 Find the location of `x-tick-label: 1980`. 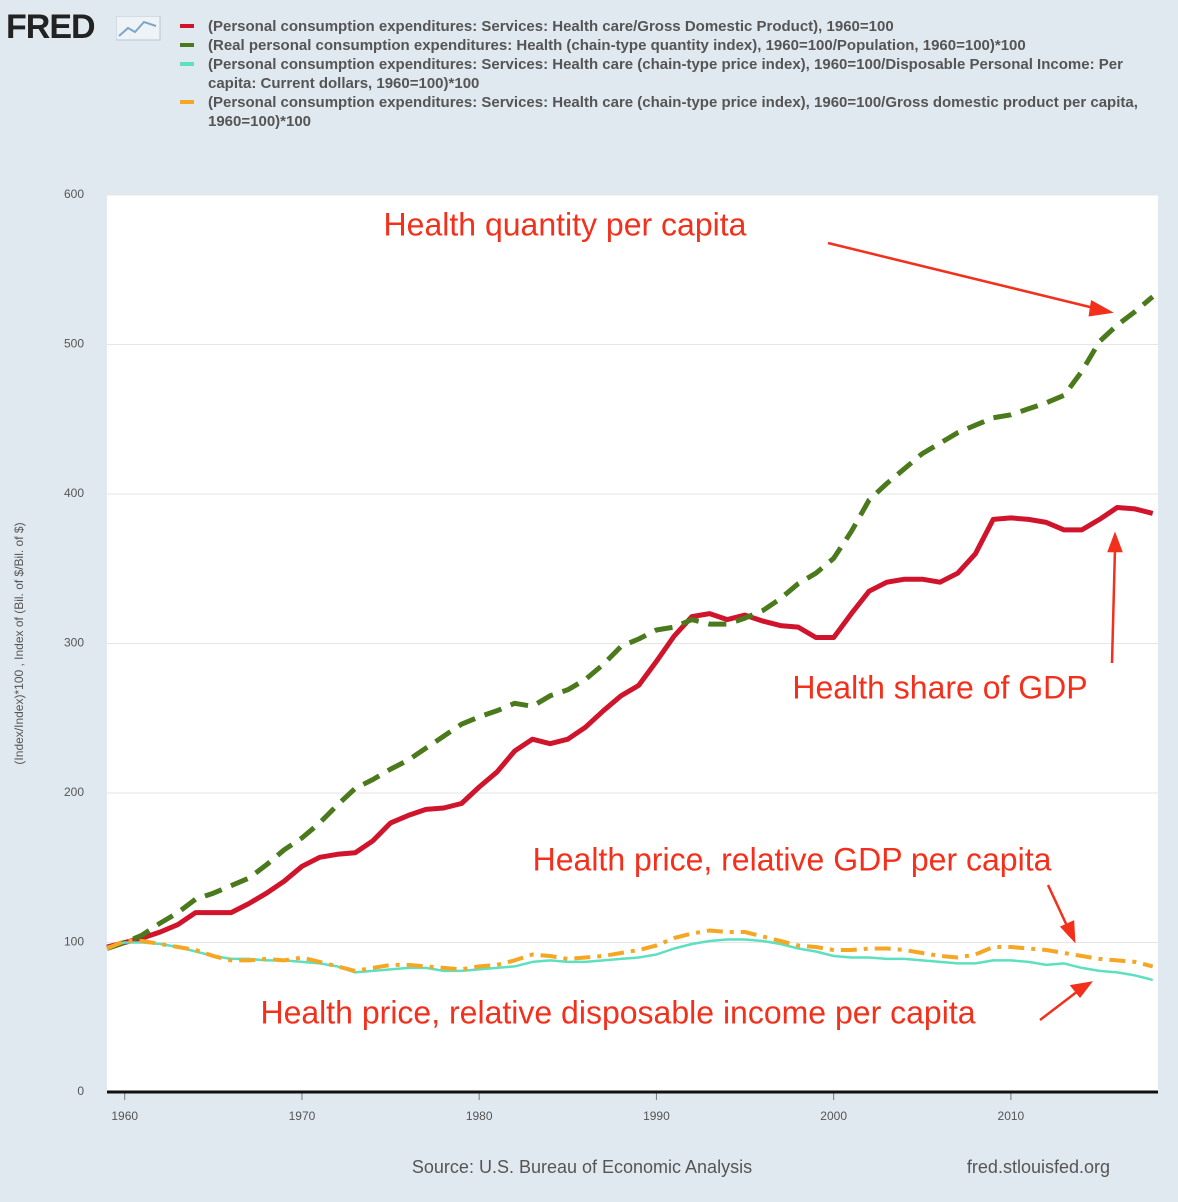

x-tick-label: 1980 is located at coordinates (479, 1116).